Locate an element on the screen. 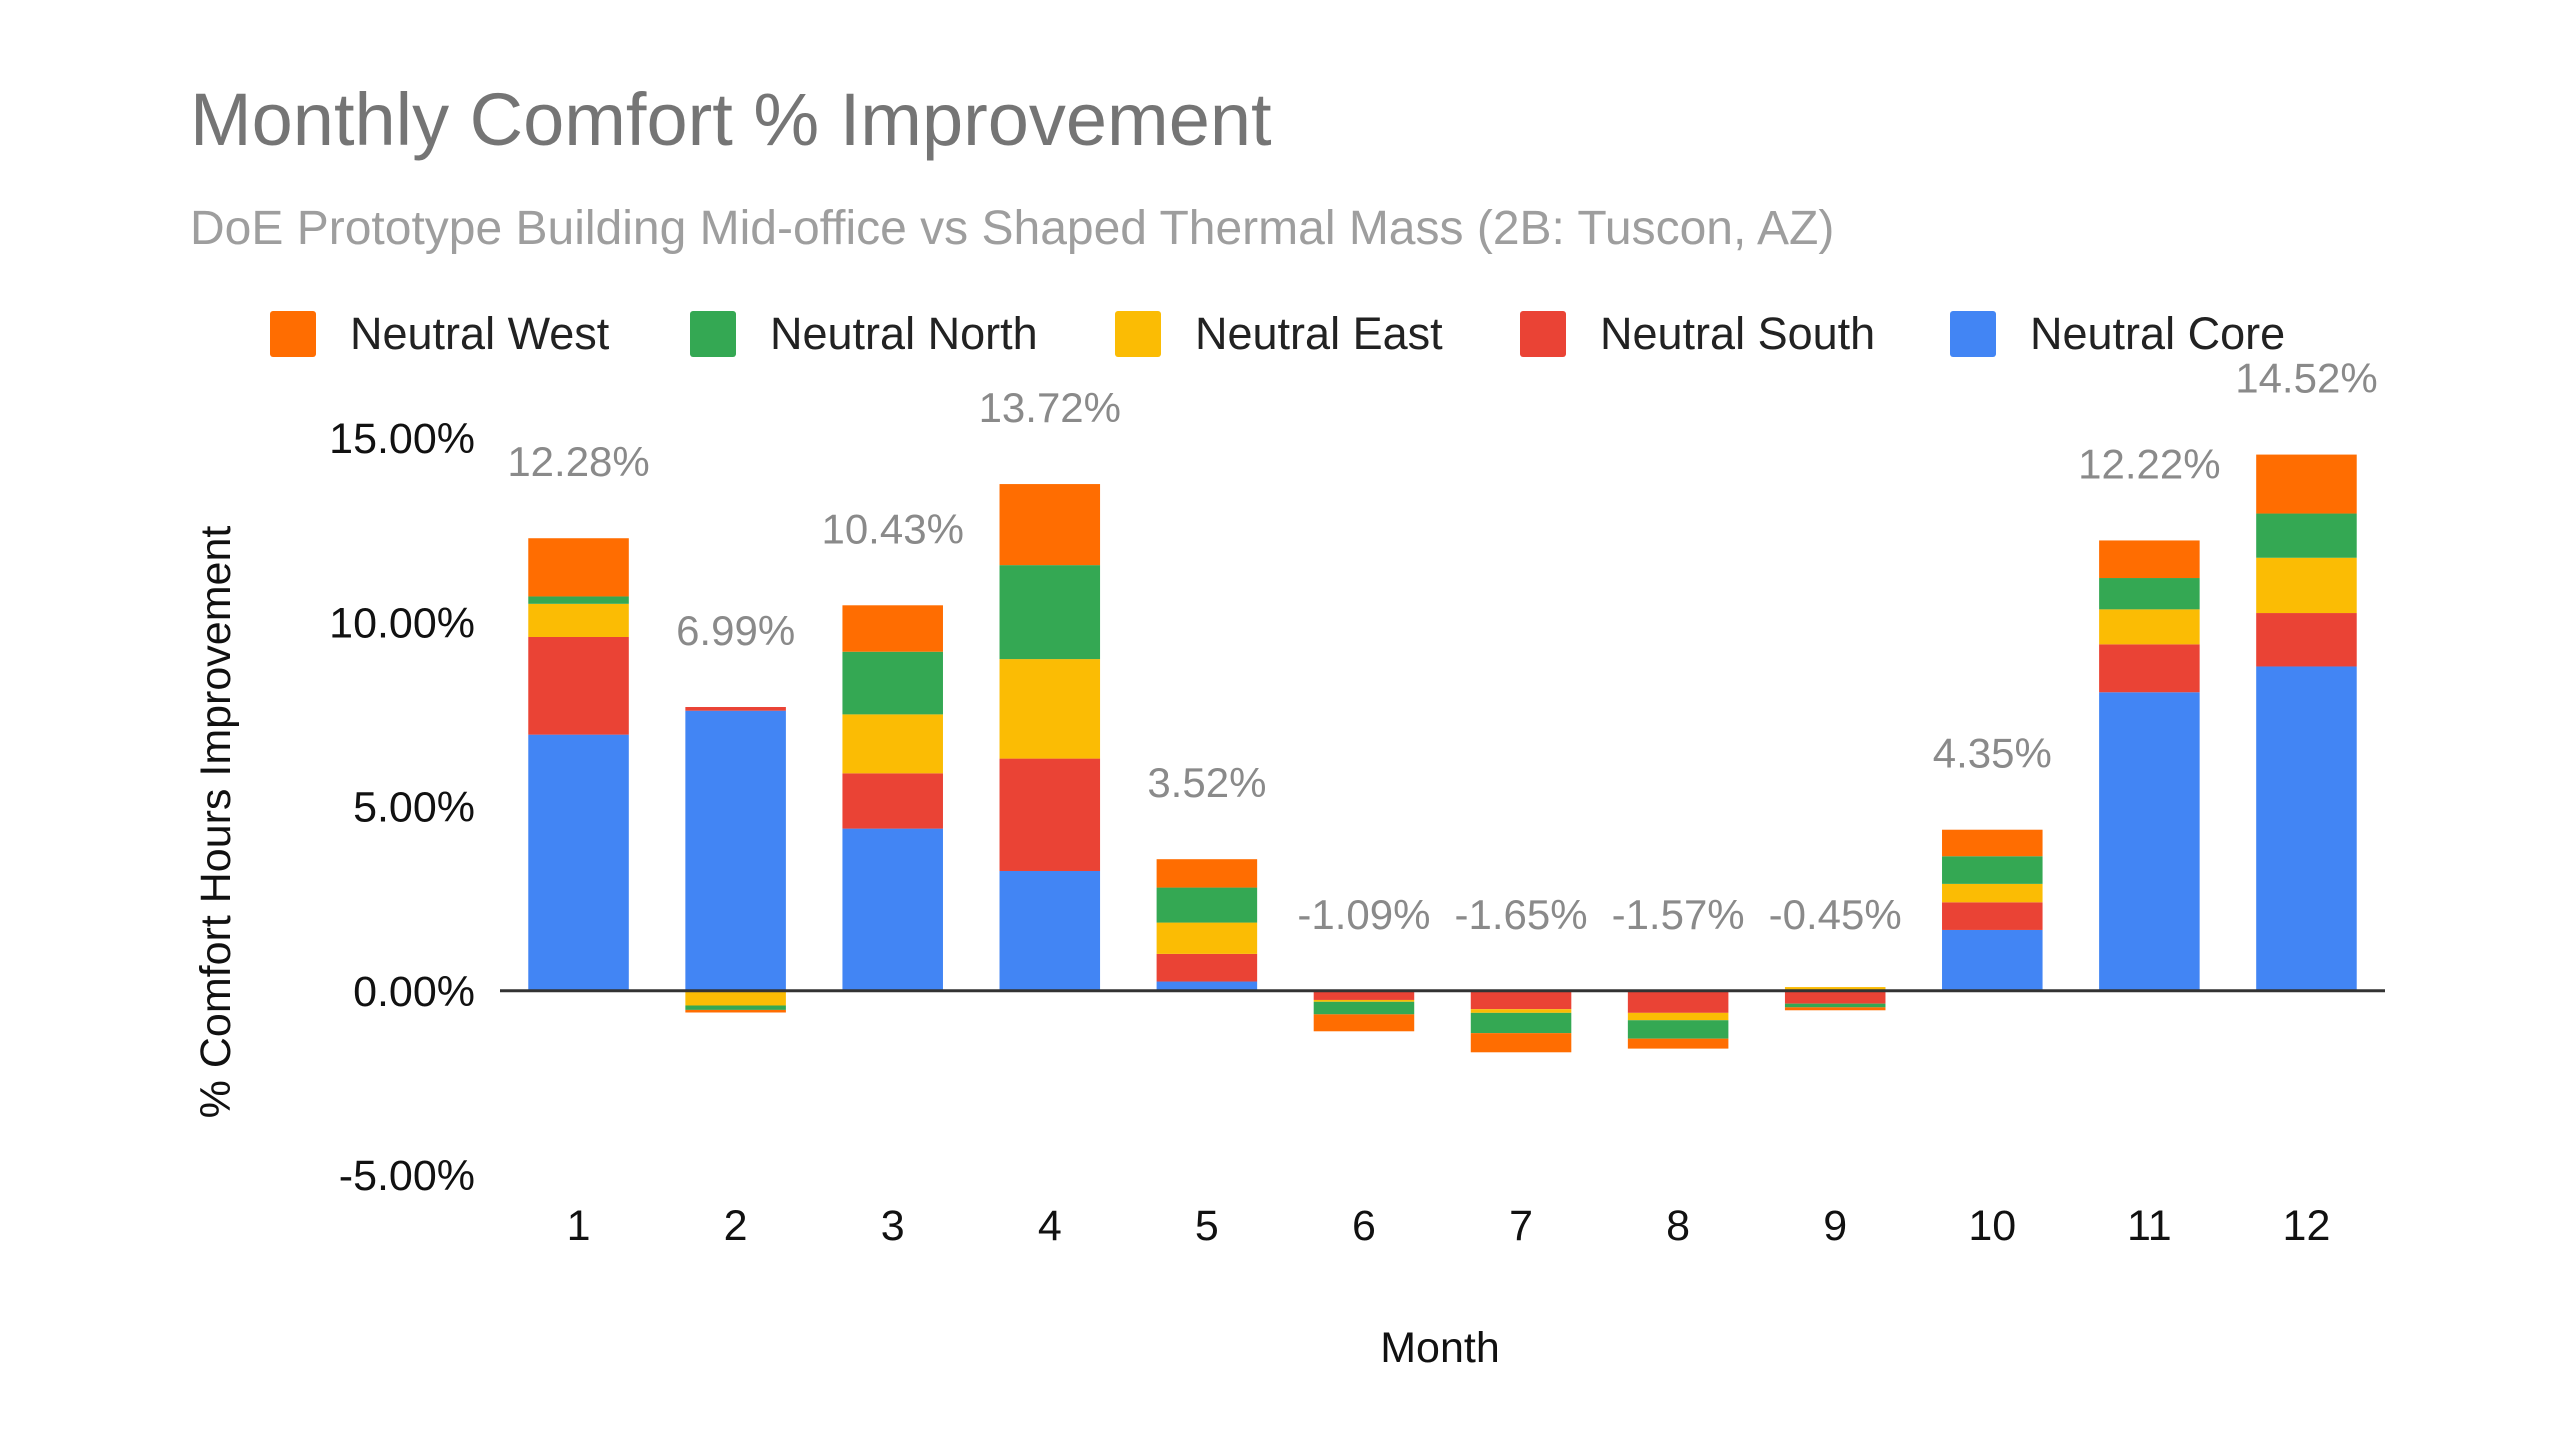 The height and width of the screenshot is (1440, 2560). y-tick-label: 15.00% is located at coordinates (402, 439).